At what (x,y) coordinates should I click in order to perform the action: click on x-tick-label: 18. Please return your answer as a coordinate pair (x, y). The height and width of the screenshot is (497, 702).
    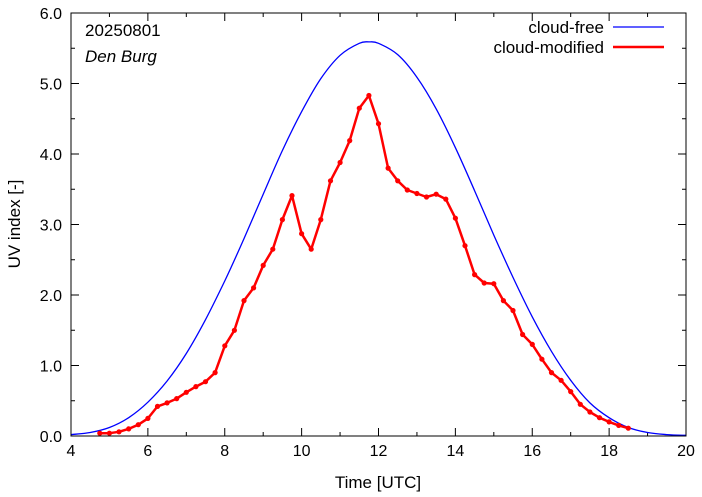
    Looking at the image, I should click on (609, 451).